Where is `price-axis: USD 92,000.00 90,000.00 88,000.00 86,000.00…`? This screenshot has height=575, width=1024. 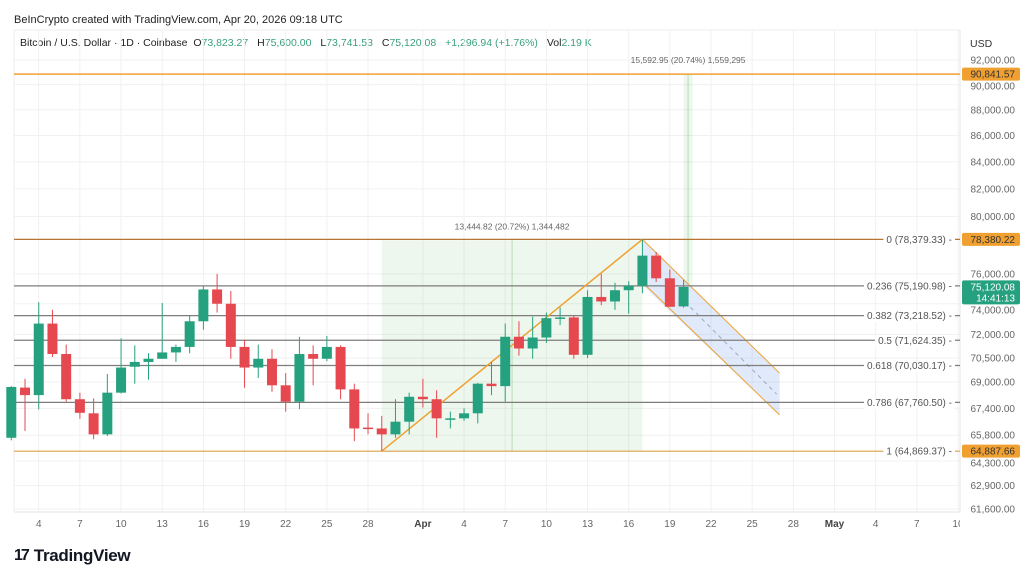
price-axis: USD 92,000.00 90,000.00 88,000.00 86,000.00… is located at coordinates (991, 277).